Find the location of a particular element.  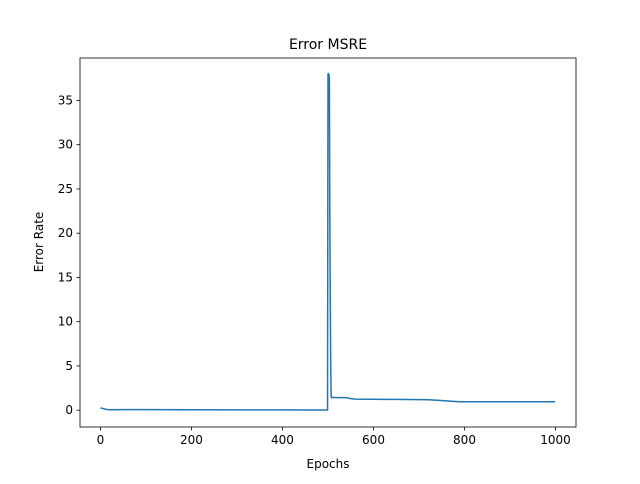

y-tick-label: 20 is located at coordinates (65, 233).